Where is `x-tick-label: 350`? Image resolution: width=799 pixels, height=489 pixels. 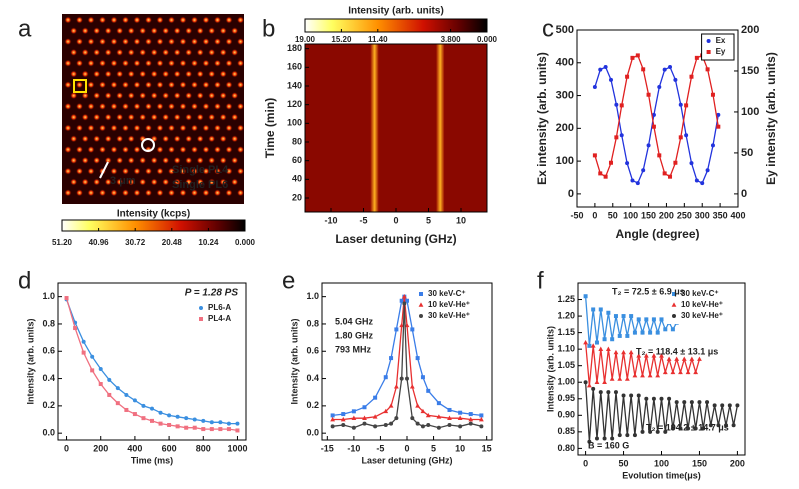
x-tick-label: 350 is located at coordinates (720, 215).